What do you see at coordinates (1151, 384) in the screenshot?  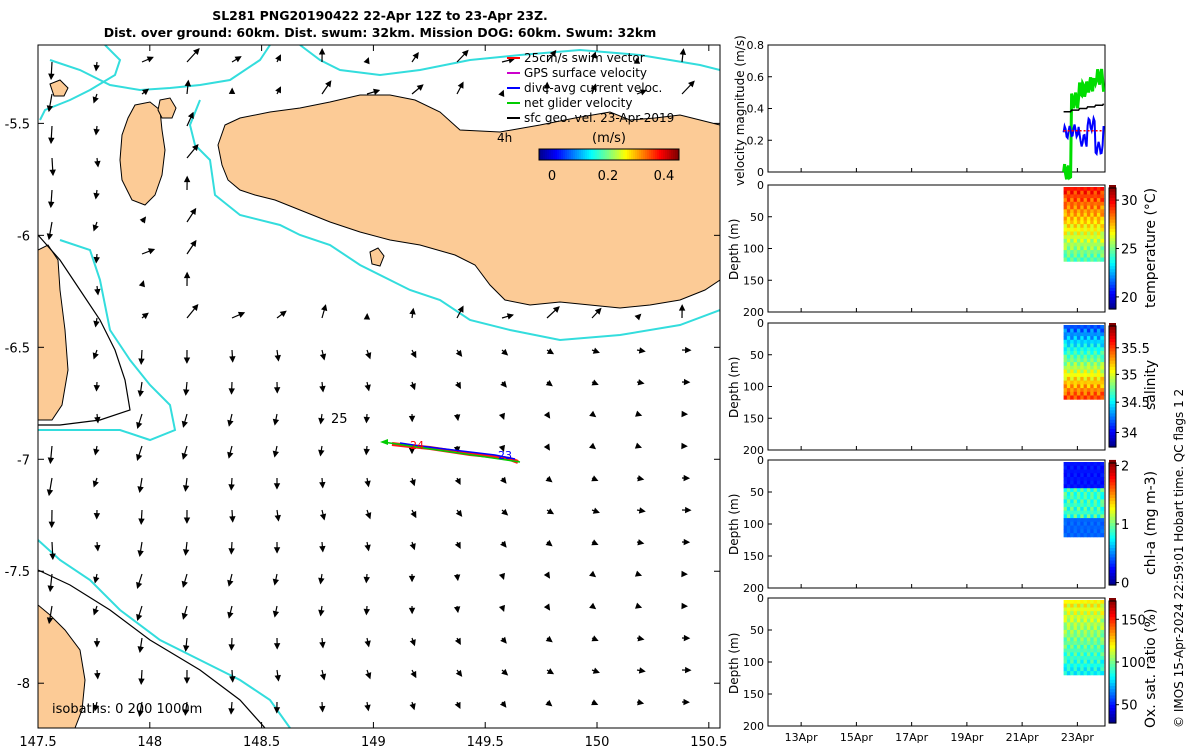 I see `sal-cb-label: salinity` at bounding box center [1151, 384].